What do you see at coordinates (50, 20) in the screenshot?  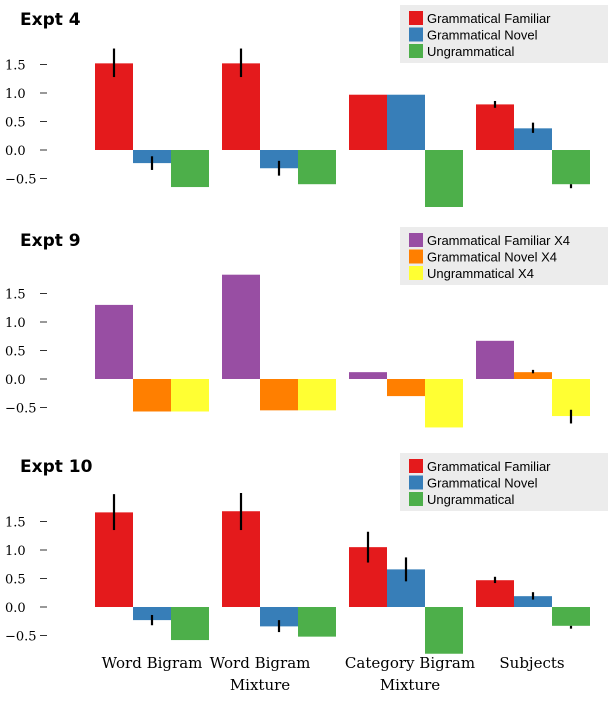 I see `chart-title: Expt 4` at bounding box center [50, 20].